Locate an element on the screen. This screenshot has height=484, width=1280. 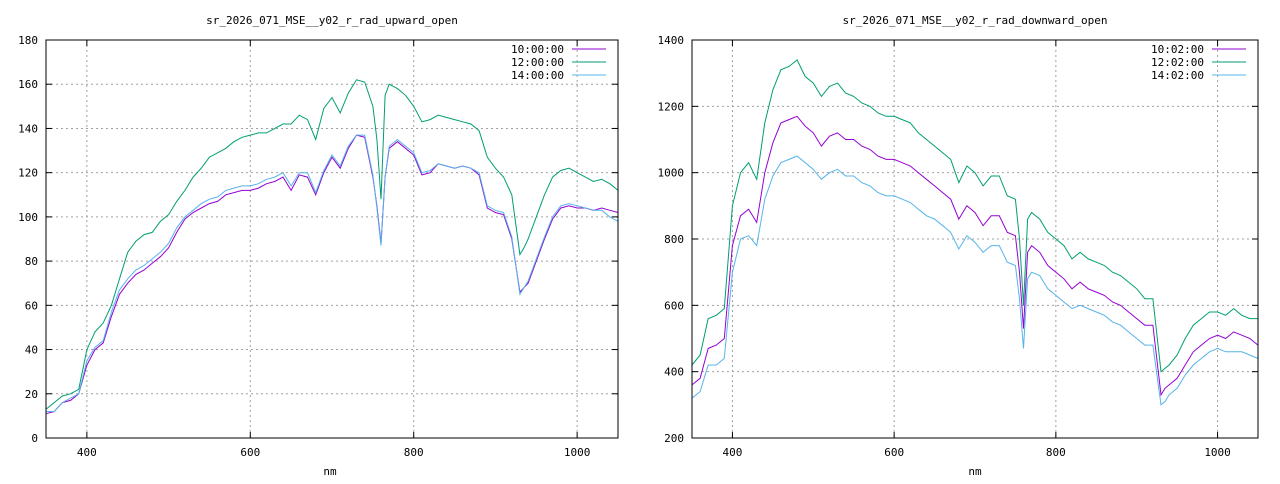
y-tick-label: 800 is located at coordinates (674, 239).